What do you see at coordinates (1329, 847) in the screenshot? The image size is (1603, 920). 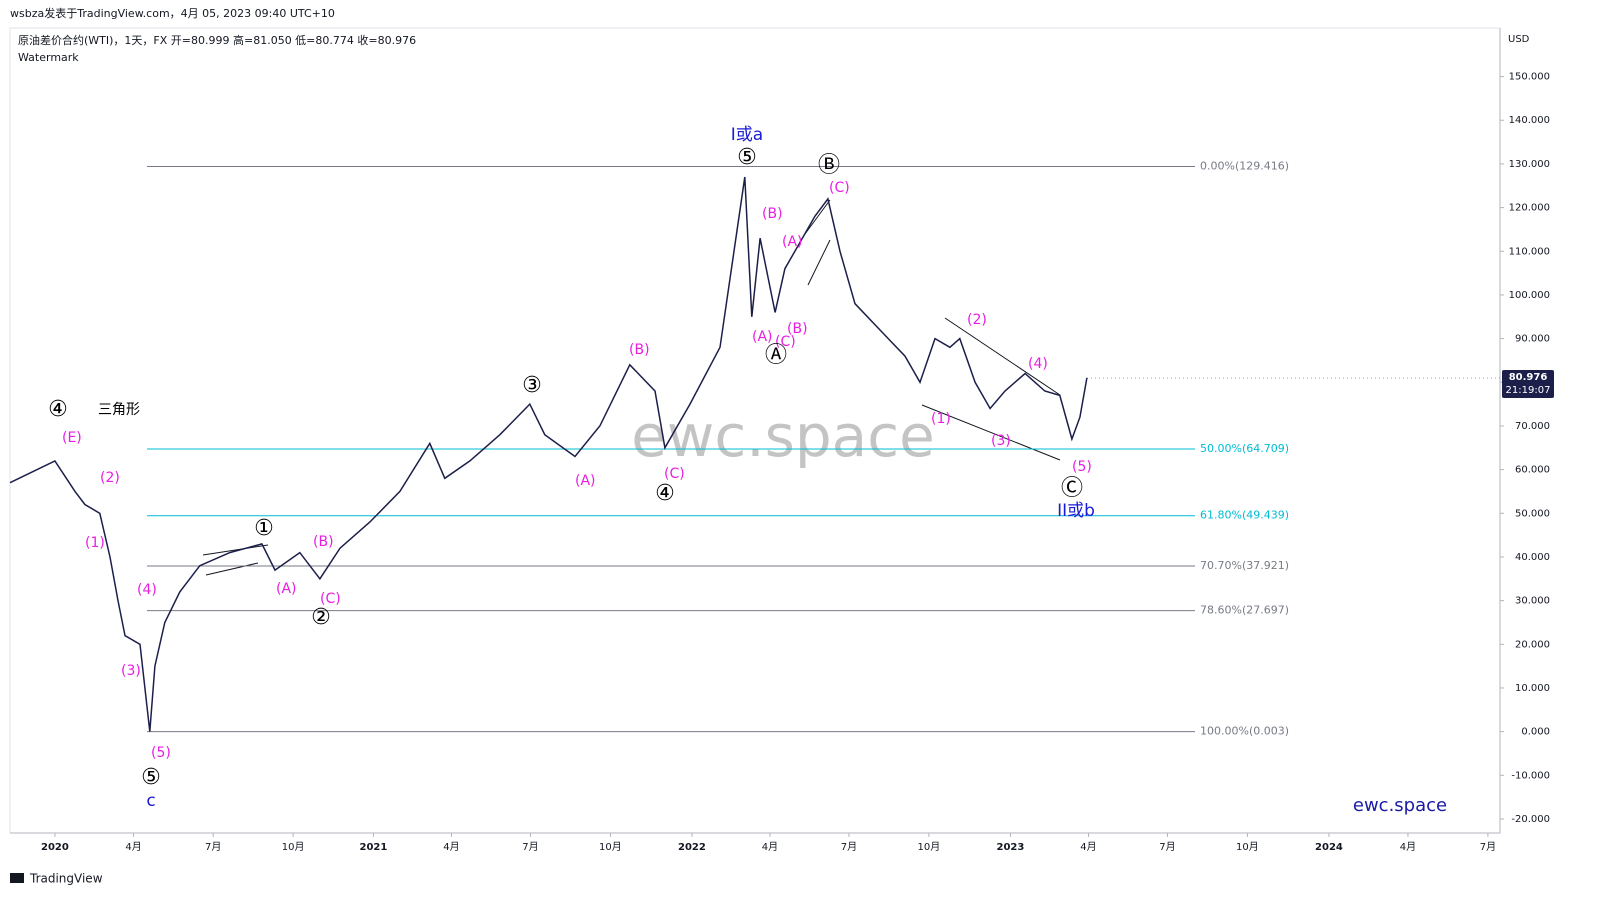 I see `x-tick-label: 2024` at bounding box center [1329, 847].